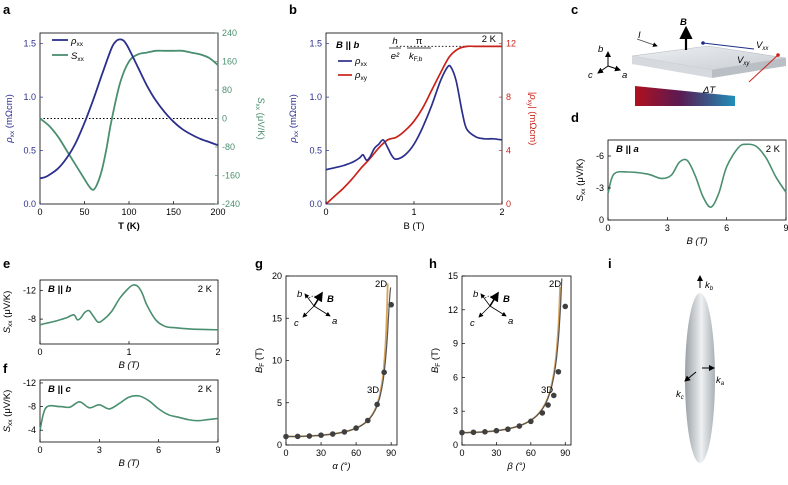 The image size is (788, 485). What do you see at coordinates (229, 62) in the screenshot?
I see `y-tick-label: 160` at bounding box center [229, 62].